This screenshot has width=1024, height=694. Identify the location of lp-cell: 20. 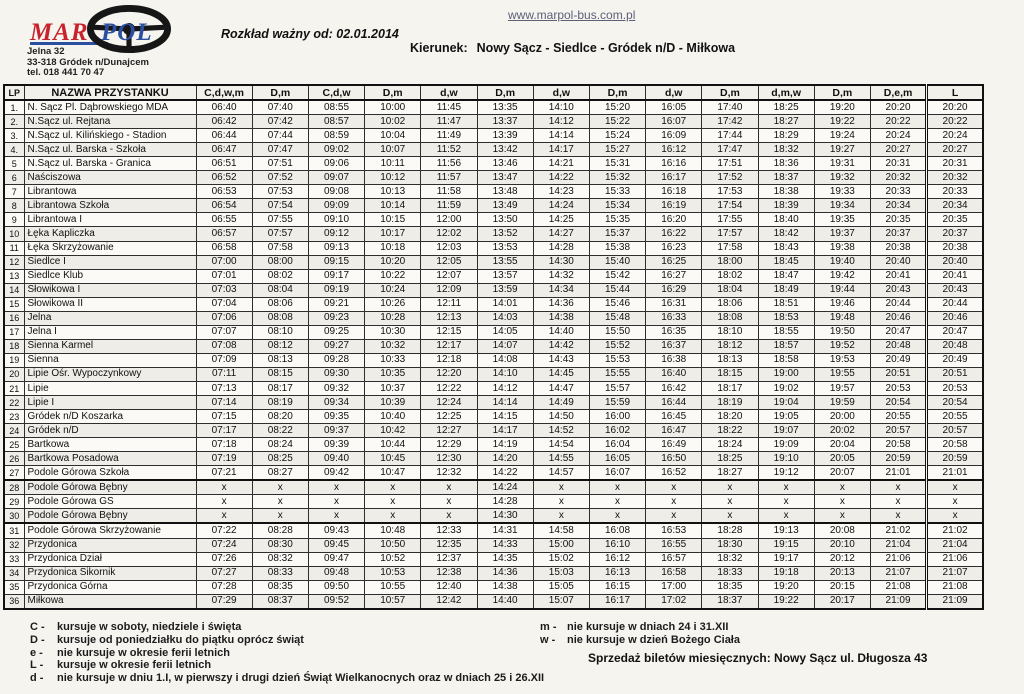
(14, 374).